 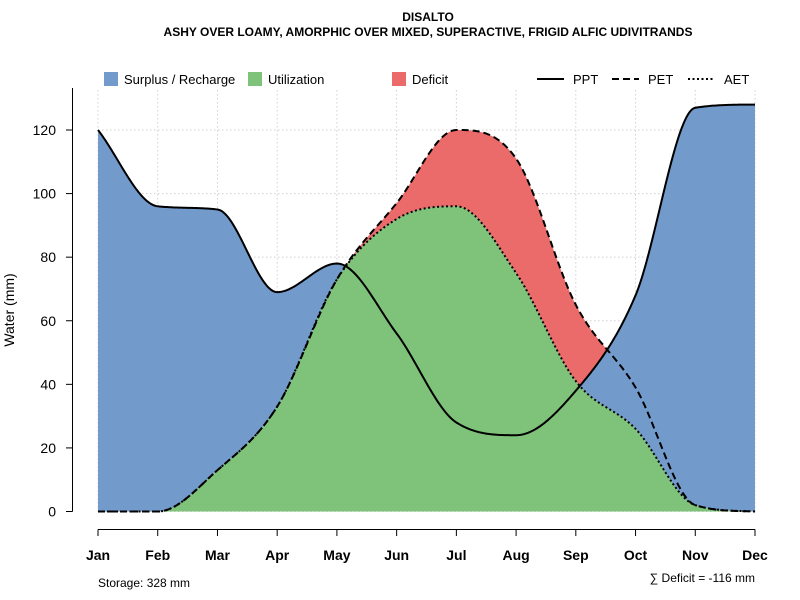 I want to click on y-axis-label: Water (mm), so click(x=9, y=309).